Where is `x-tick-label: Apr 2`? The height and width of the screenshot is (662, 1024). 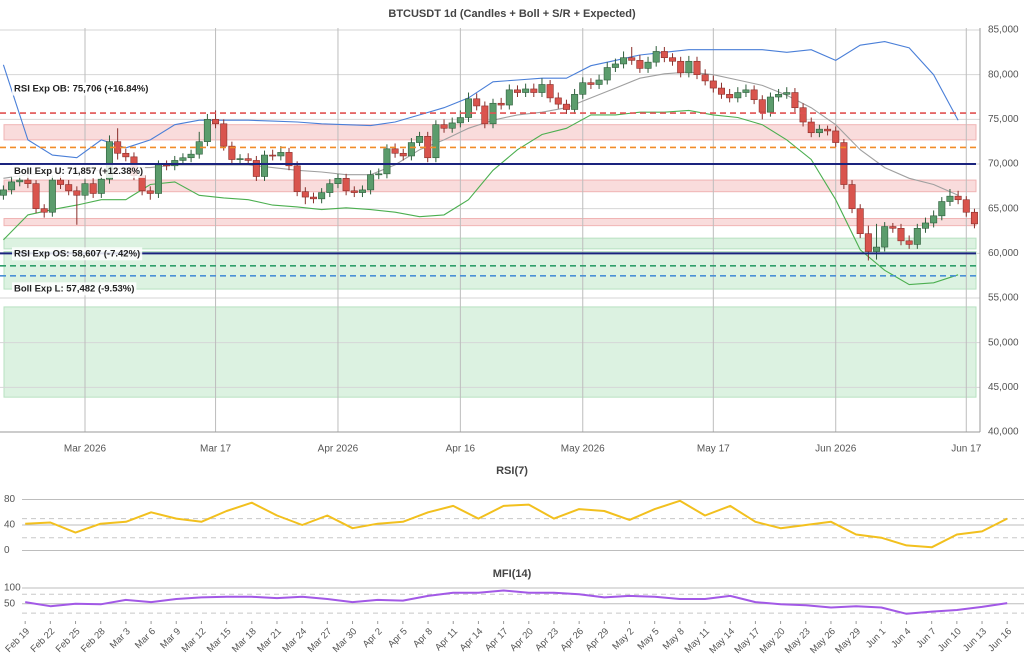
x-tick-label: Apr 2 is located at coordinates (373, 638).